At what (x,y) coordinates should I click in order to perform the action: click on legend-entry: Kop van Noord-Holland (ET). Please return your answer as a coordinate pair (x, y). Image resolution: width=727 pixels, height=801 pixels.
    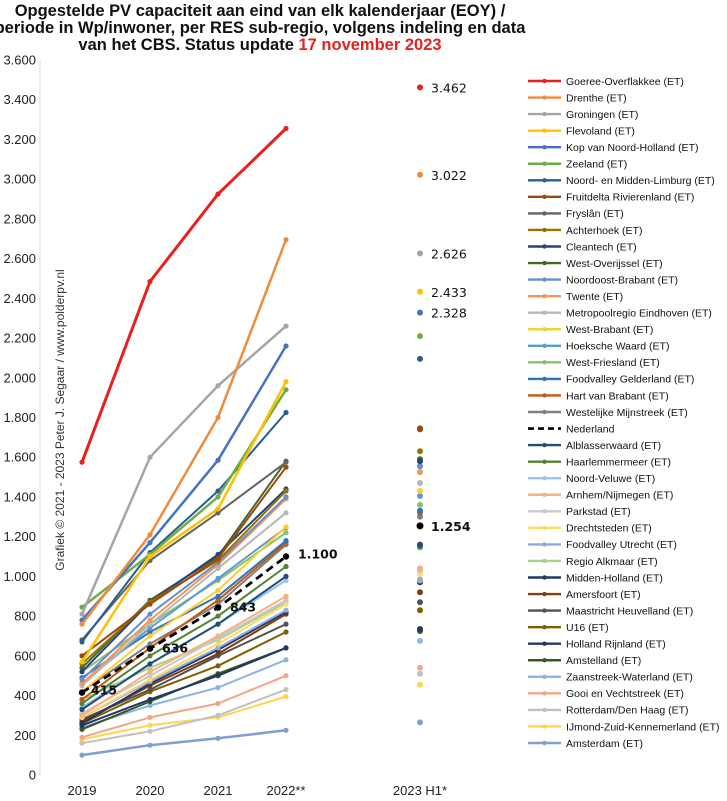
    Looking at the image, I should click on (613, 148).